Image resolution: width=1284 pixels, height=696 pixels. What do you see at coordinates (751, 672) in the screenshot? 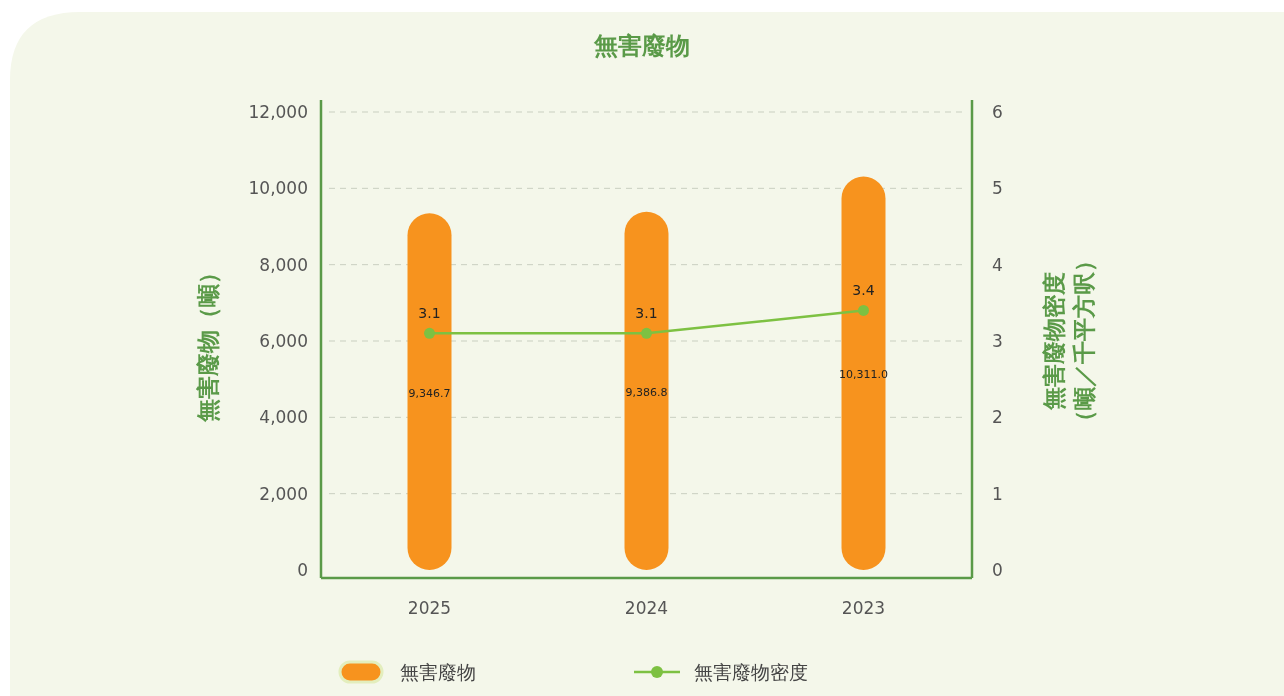
I see `legend-label: 無害廢物密度` at bounding box center [751, 672].